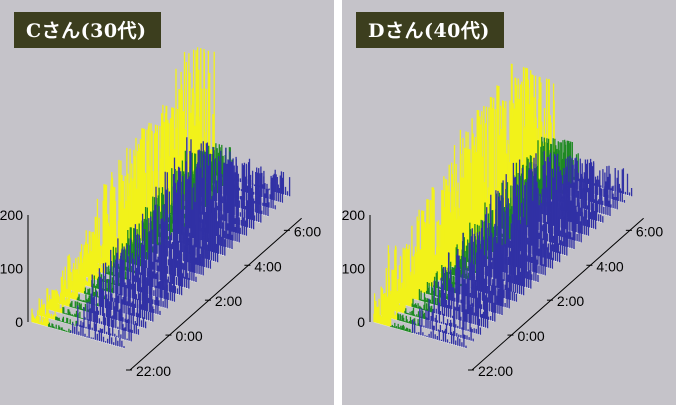  What do you see at coordinates (87, 30) in the screenshot?
I see `chart-title-c: Cさん(30代)` at bounding box center [87, 30].